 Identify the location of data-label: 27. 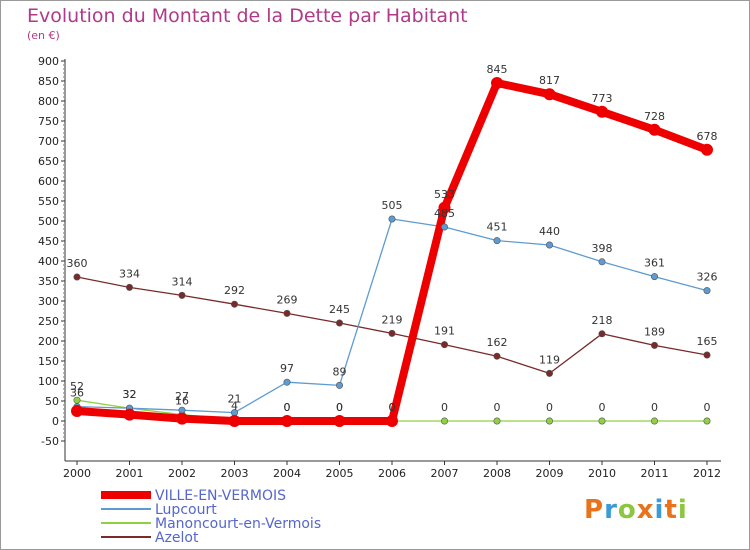
(182, 396).